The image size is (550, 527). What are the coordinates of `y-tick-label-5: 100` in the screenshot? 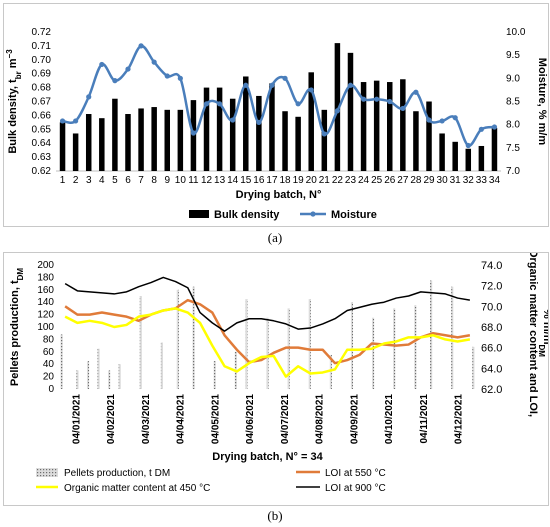 It's located at (45, 327).